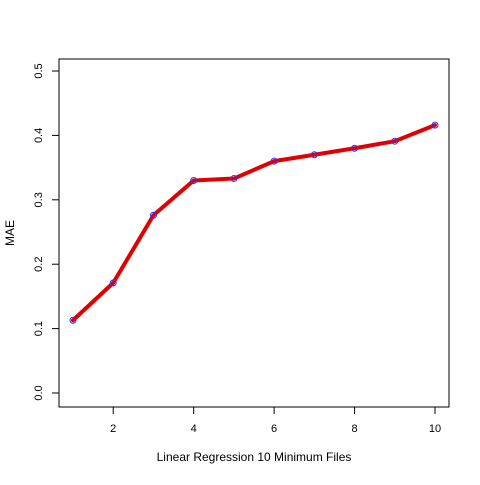  I want to click on x-axis: 2 4 6 8 10, so click(275, 421).